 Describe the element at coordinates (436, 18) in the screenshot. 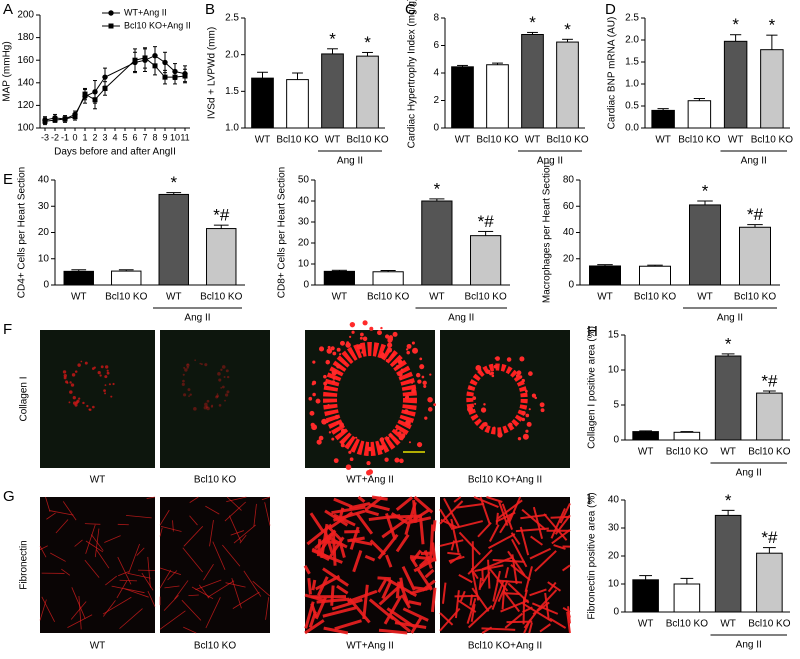

I see `y-tick-label: 8` at that location.